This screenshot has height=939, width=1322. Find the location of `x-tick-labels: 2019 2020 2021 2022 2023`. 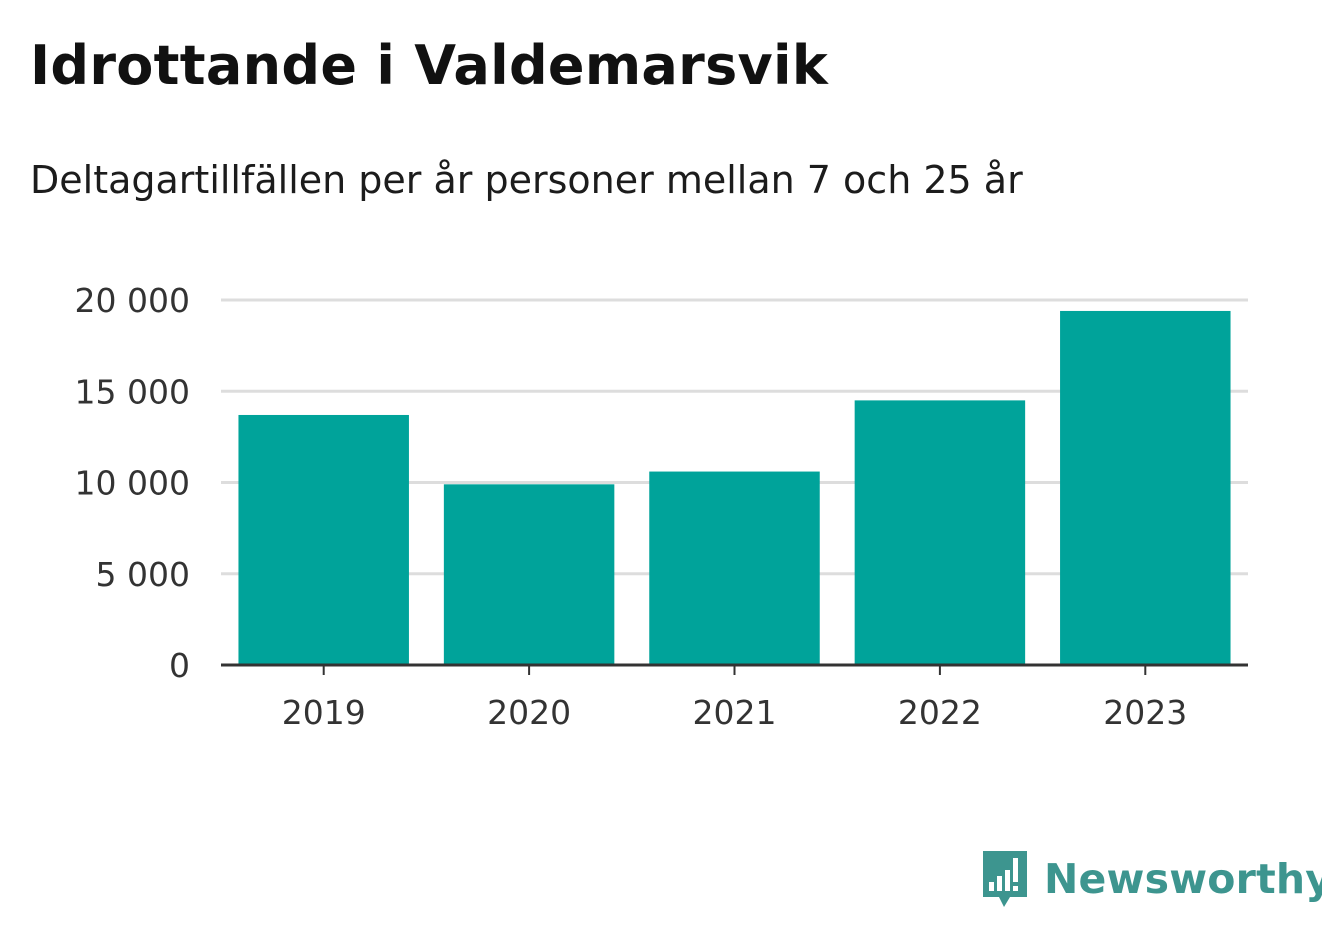

x-tick-labels: 2019 2020 2021 2022 2023 is located at coordinates (735, 712).